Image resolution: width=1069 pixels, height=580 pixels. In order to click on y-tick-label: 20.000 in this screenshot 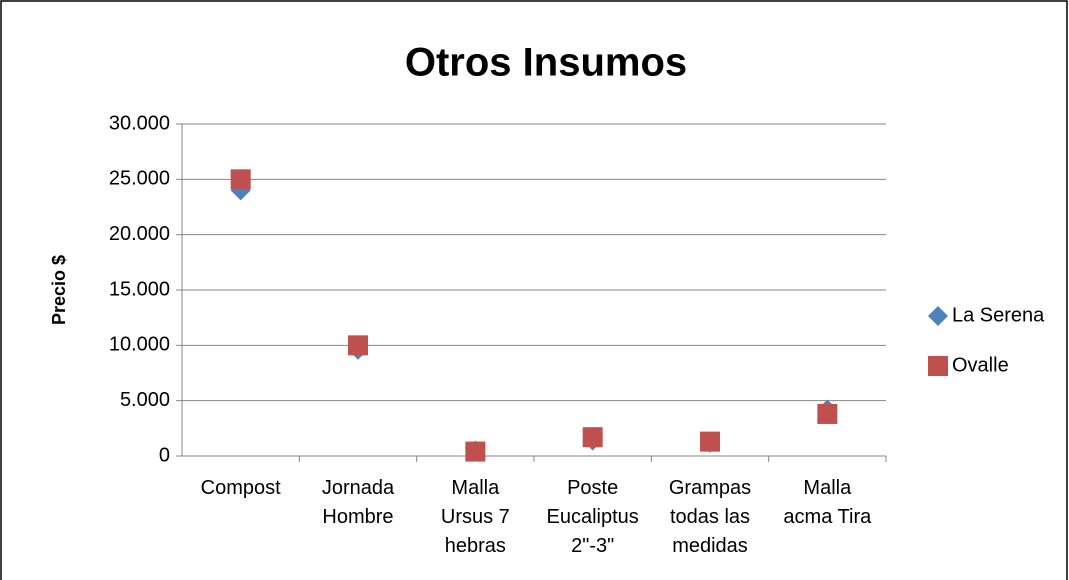, I will do `click(139, 234)`.